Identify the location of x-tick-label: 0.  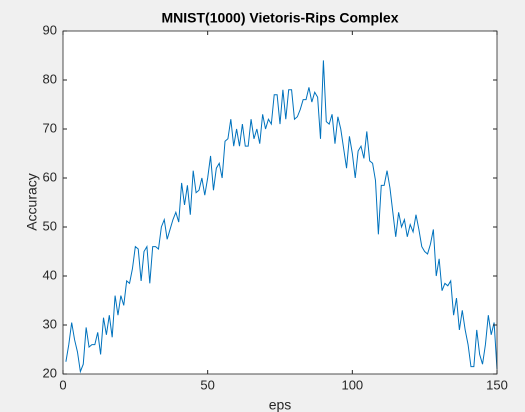
(62, 384).